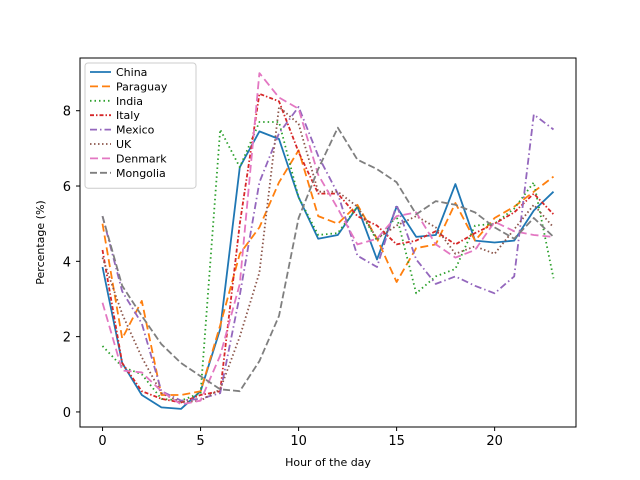  What do you see at coordinates (494, 441) in the screenshot?
I see `x-tick-label: 20` at bounding box center [494, 441].